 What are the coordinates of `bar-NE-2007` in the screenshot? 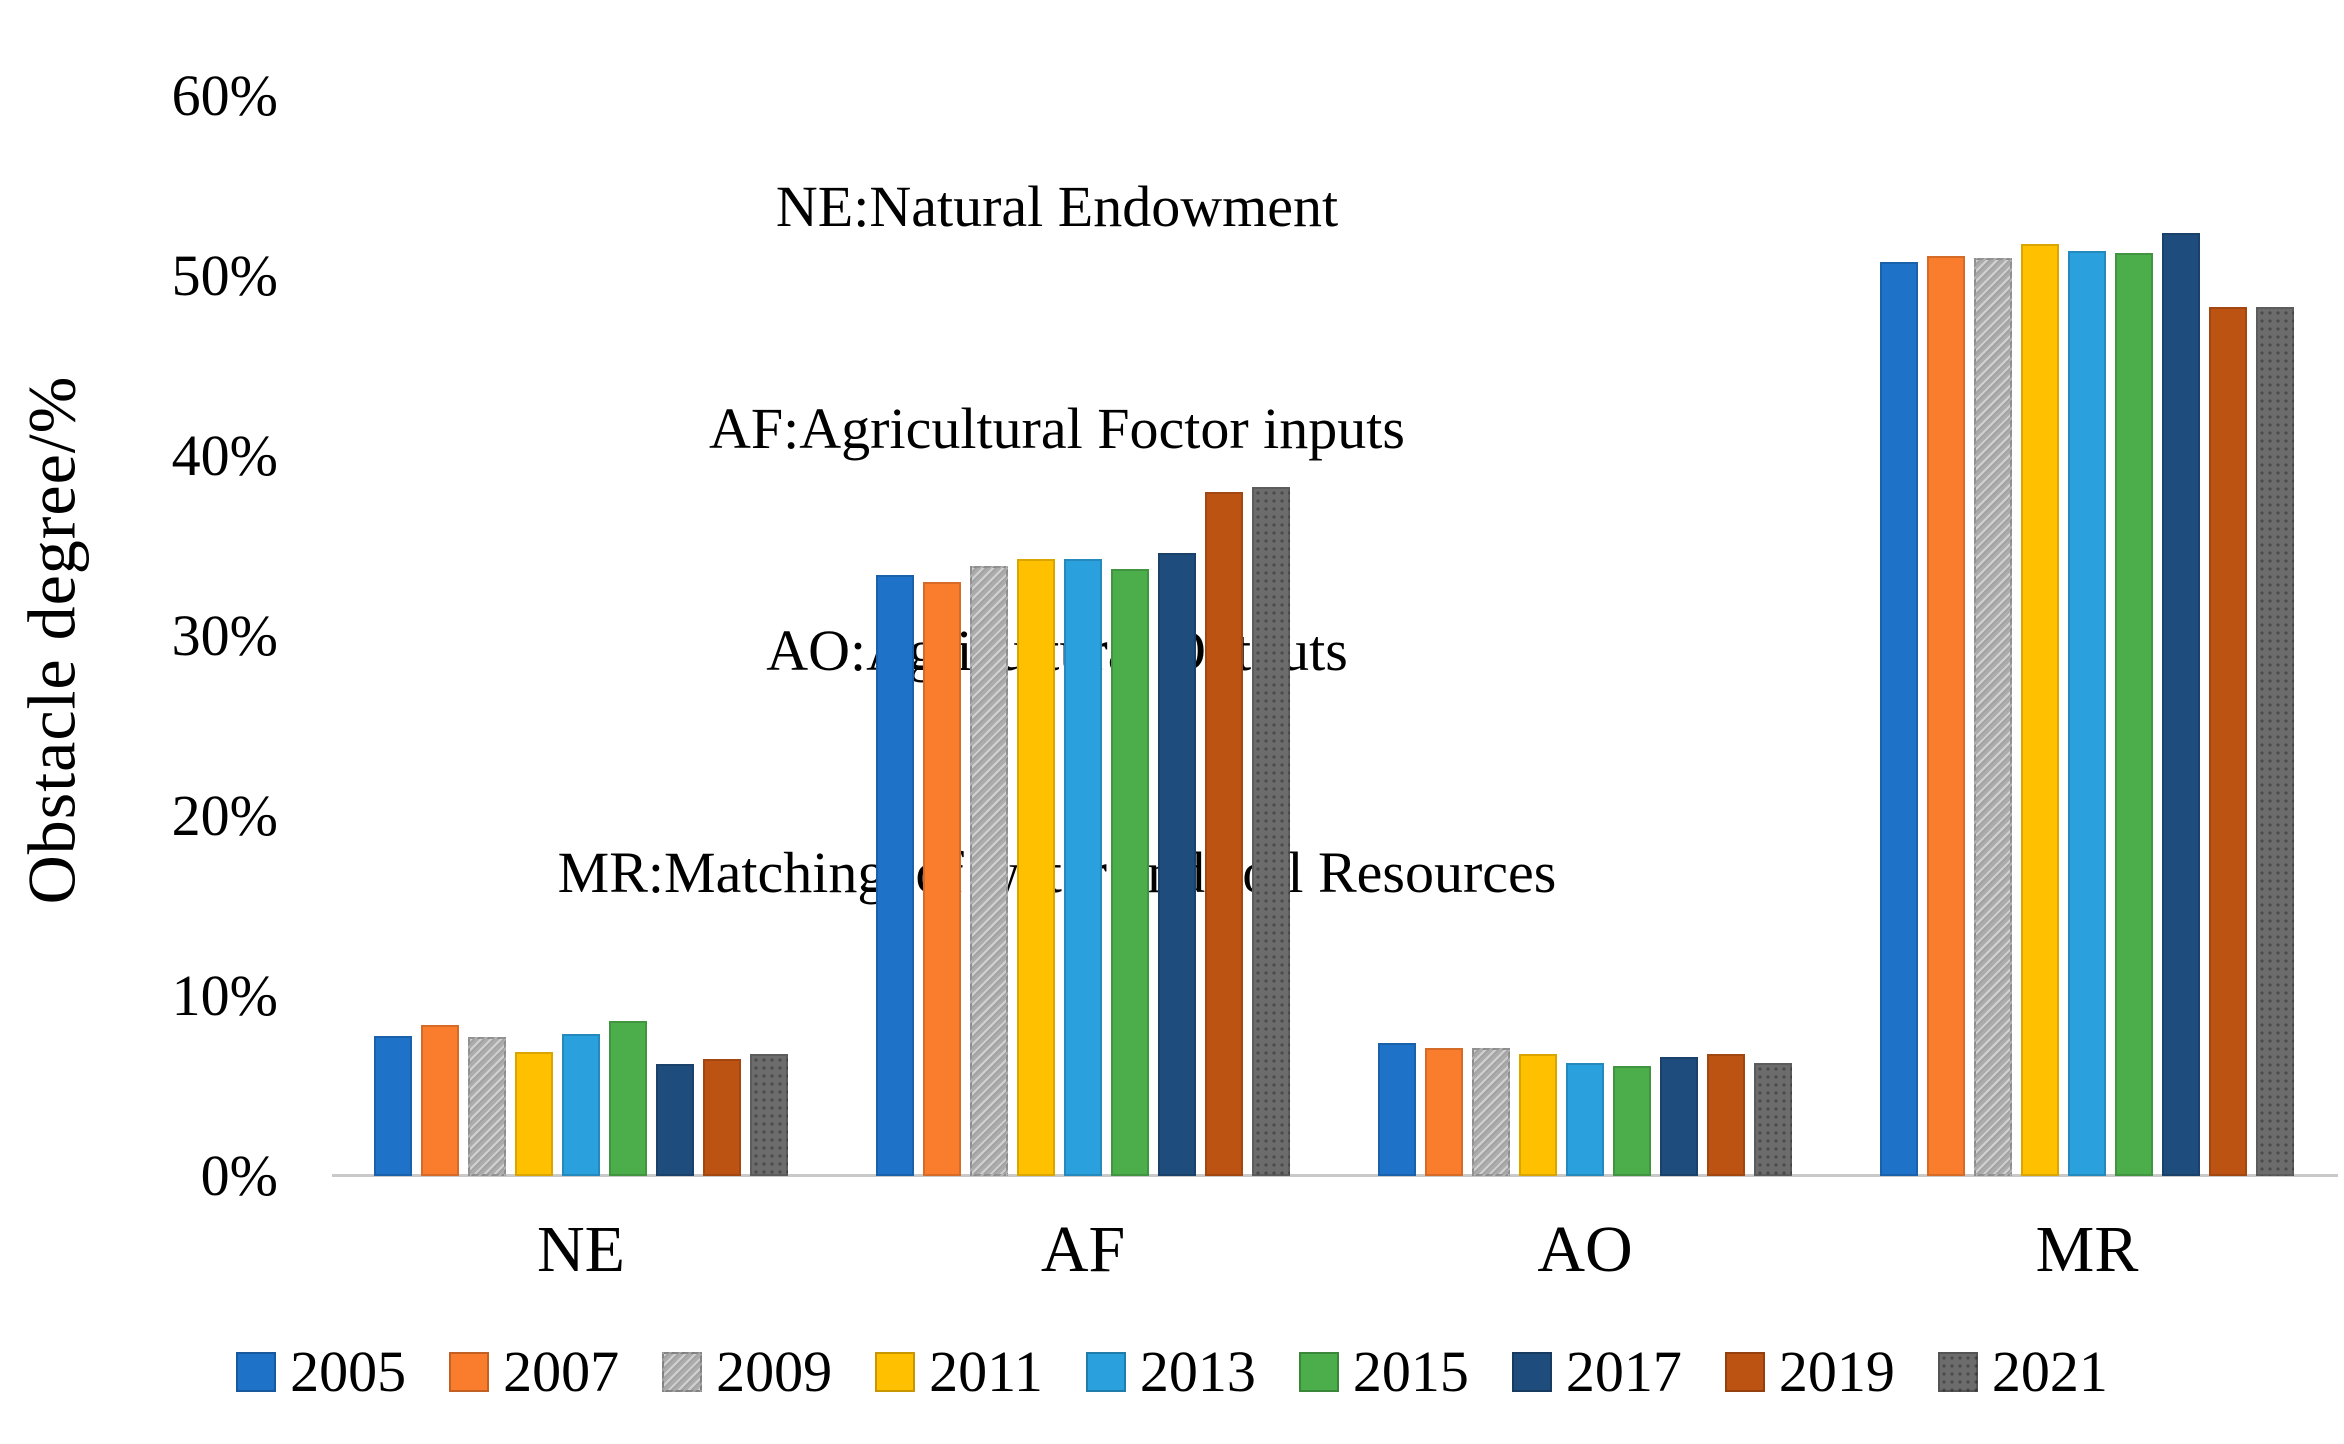 It's located at (440, 1100).